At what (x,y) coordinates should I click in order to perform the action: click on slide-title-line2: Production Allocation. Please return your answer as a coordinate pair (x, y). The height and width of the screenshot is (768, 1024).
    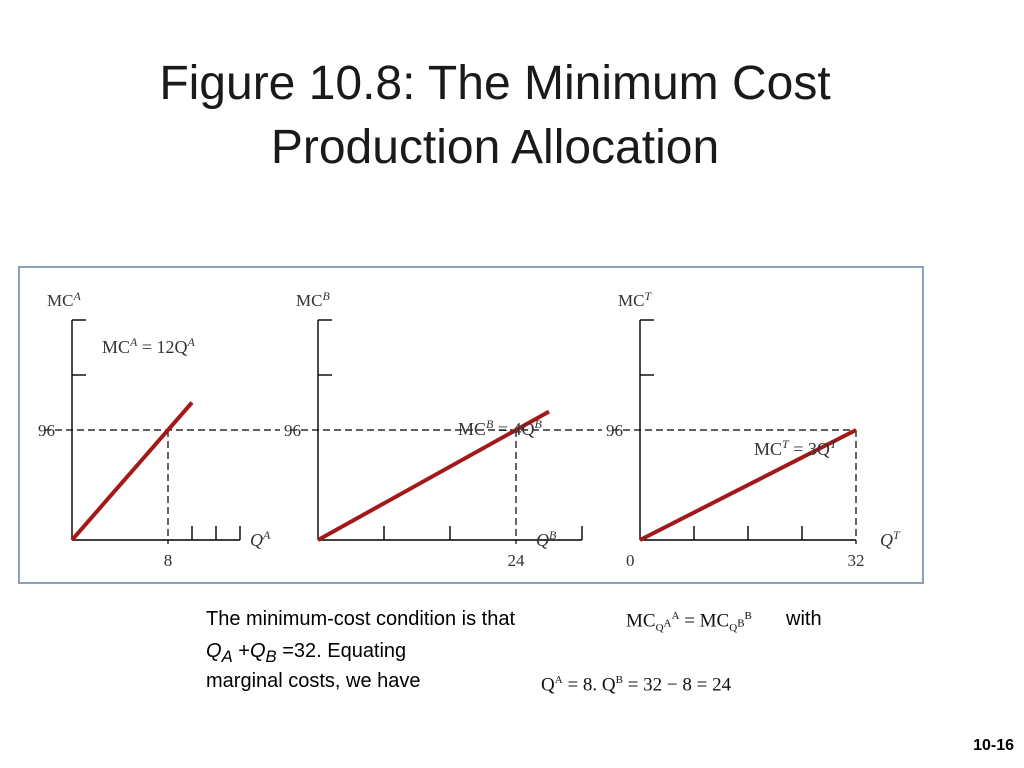
    Looking at the image, I should click on (495, 147).